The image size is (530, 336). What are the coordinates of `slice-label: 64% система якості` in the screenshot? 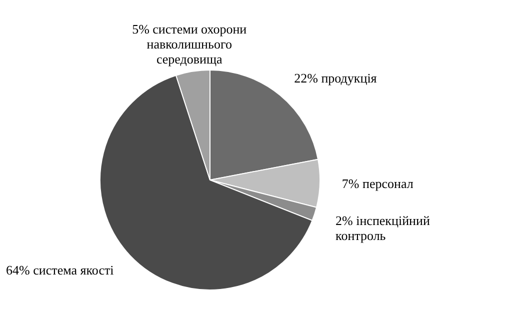 It's located at (60, 270).